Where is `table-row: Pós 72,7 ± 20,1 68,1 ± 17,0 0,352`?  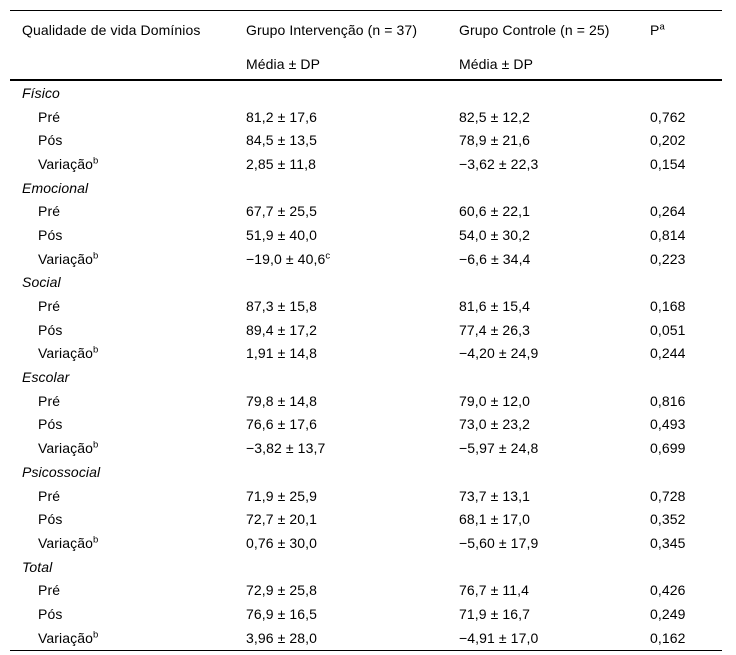 table-row: Pós 72,7 ± 20,1 68,1 ± 17,0 0,352 is located at coordinates (366, 519).